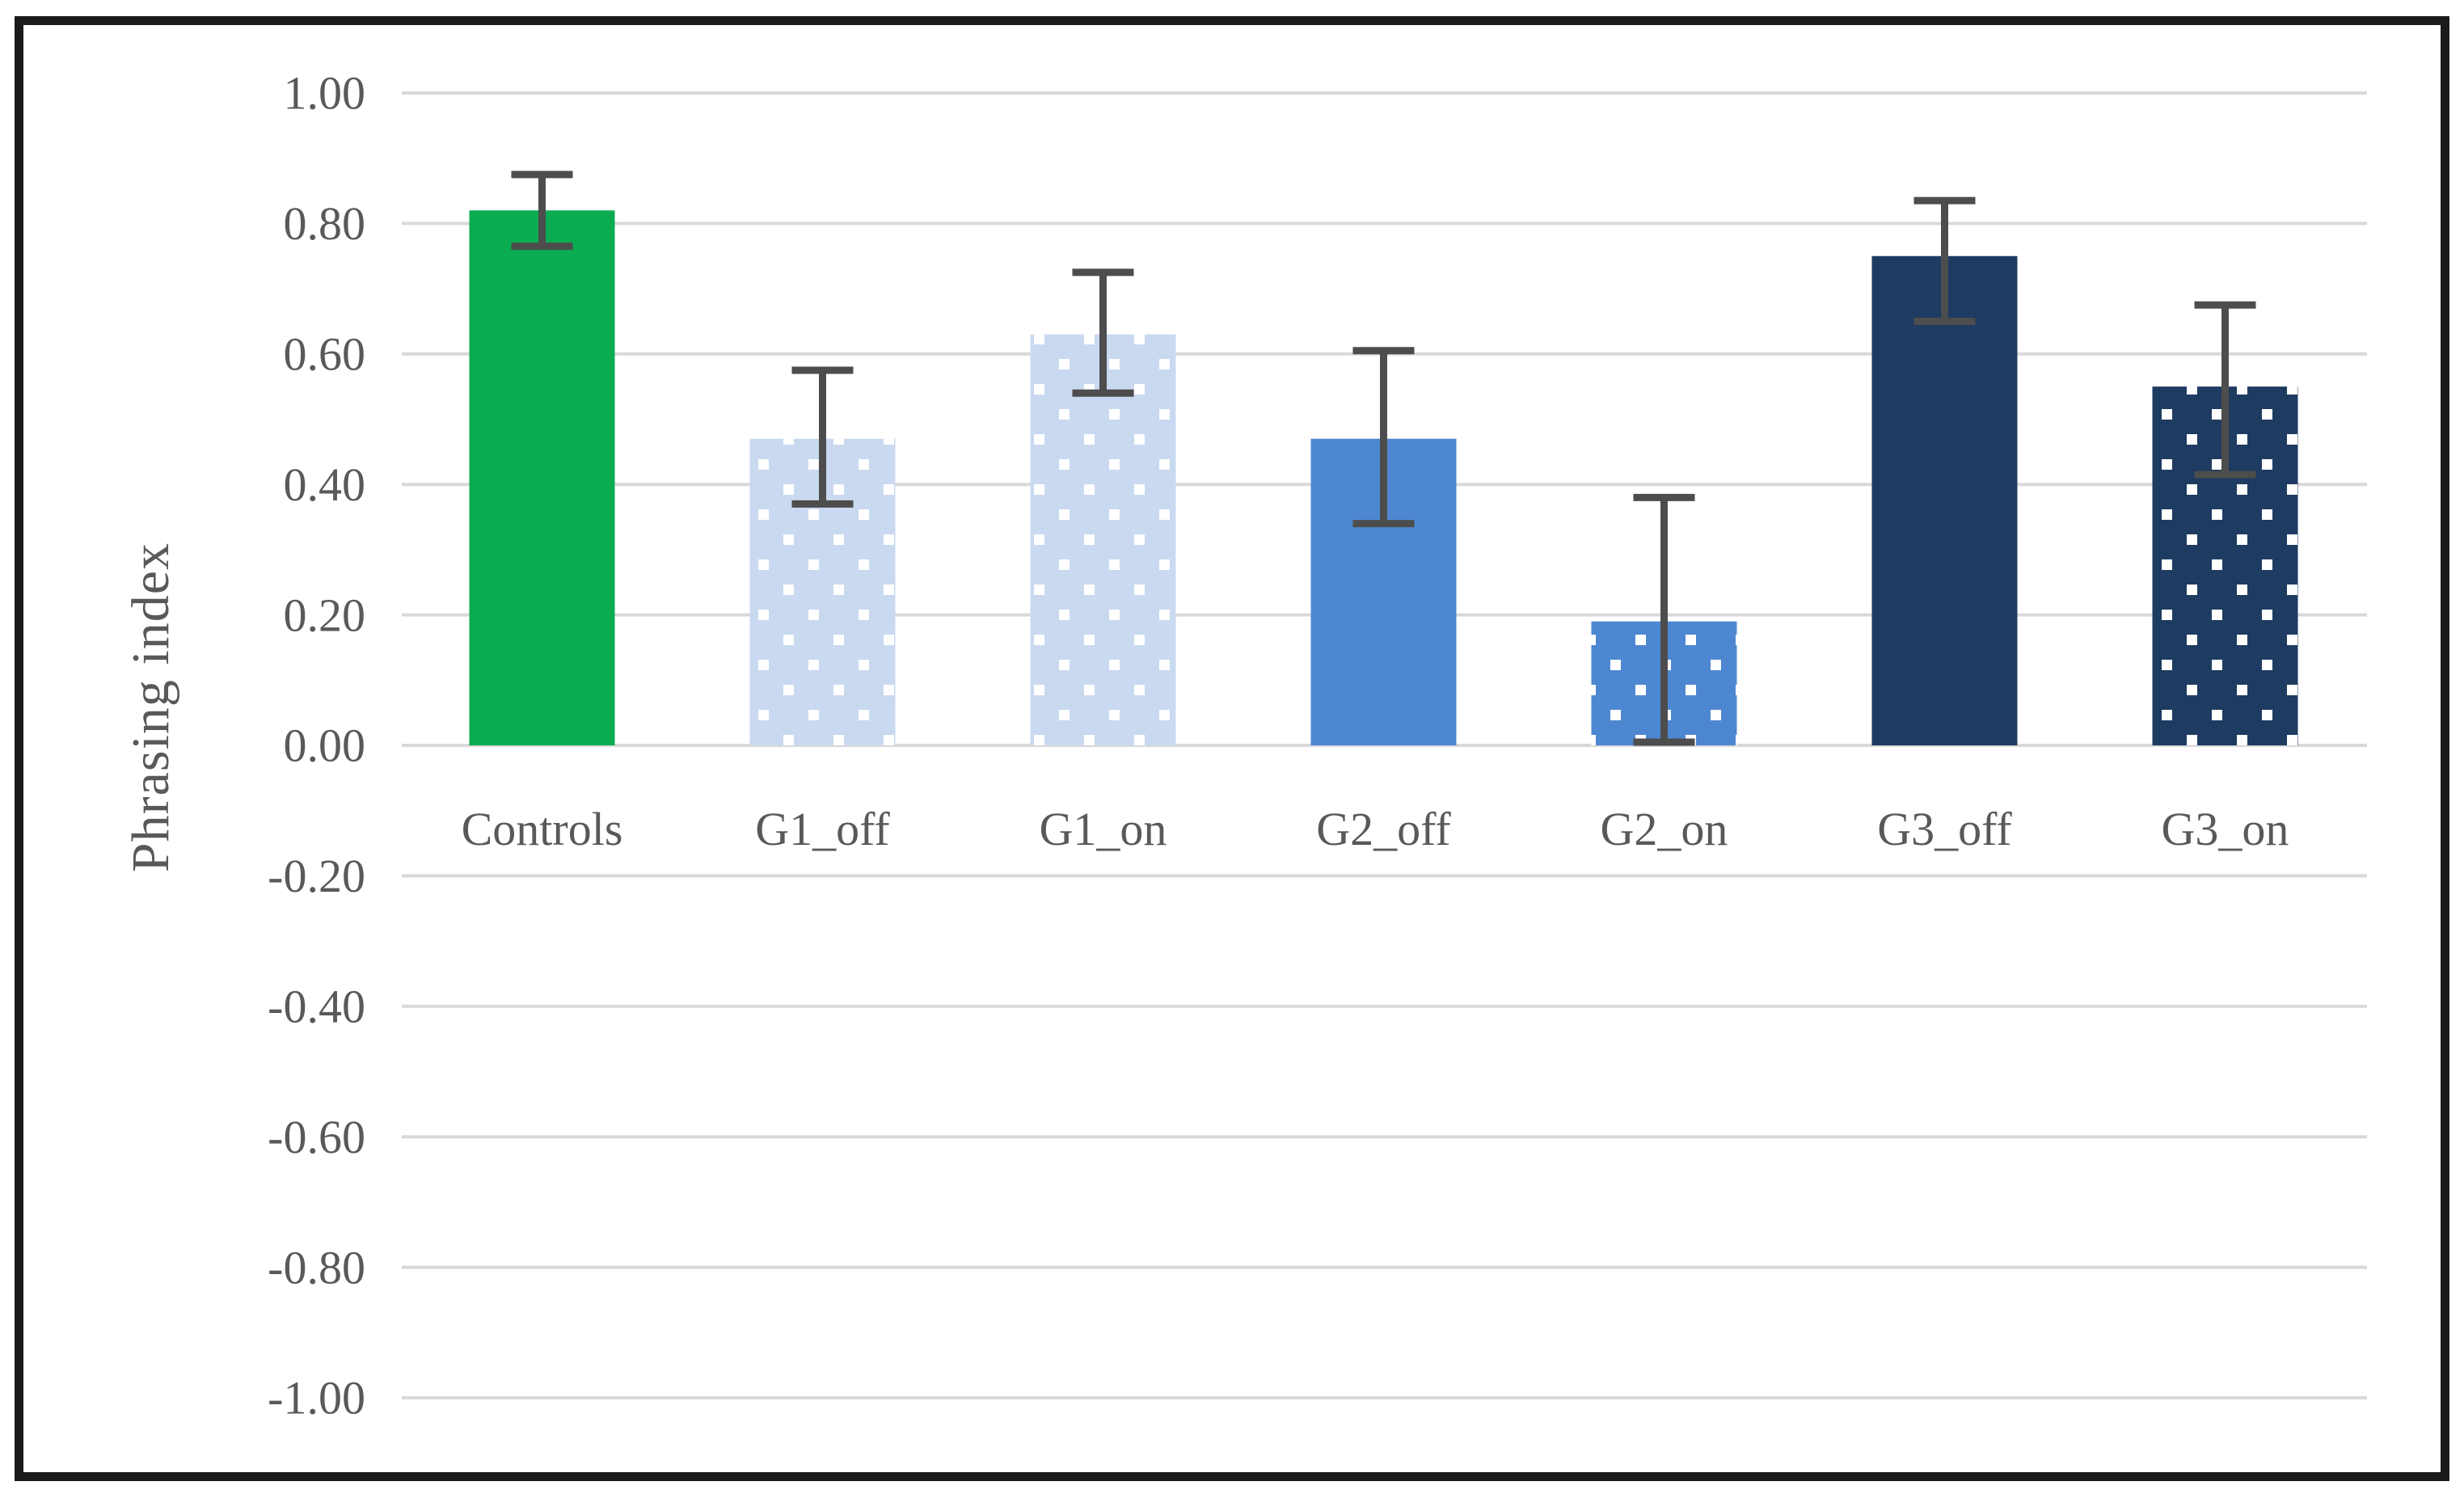 Image resolution: width=2464 pixels, height=1494 pixels. What do you see at coordinates (1945, 500) in the screenshot?
I see `bar-G3_off` at bounding box center [1945, 500].